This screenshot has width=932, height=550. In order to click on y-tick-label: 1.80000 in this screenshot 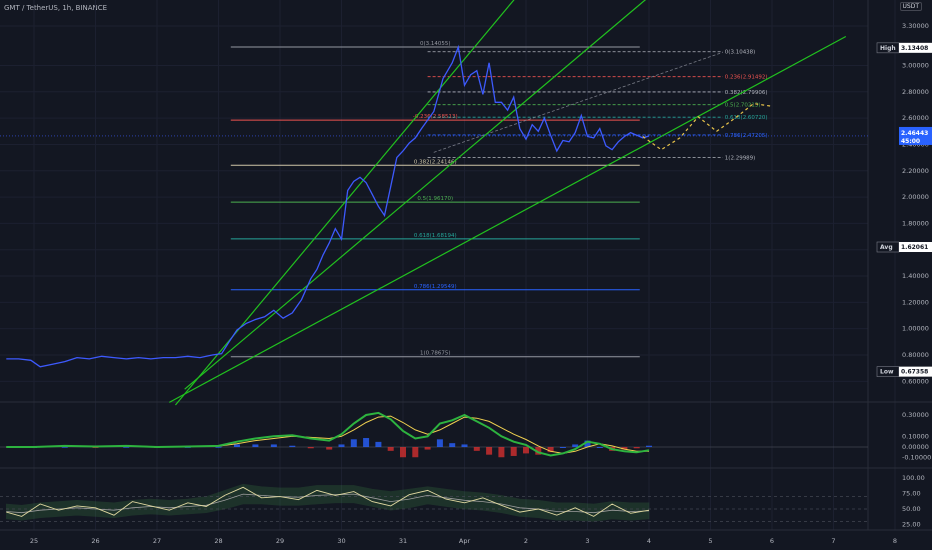, I will do `click(915, 223)`.